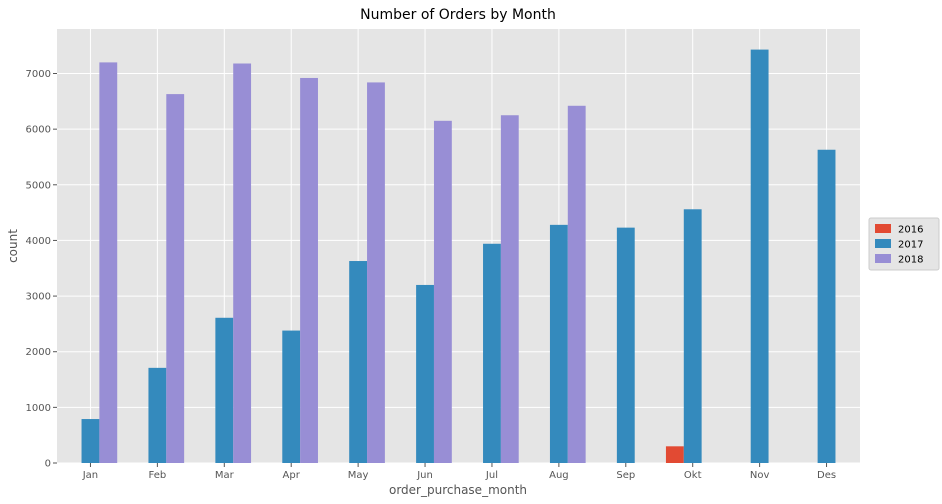 The width and height of the screenshot is (942, 504). I want to click on x-tick-label: Aug, so click(559, 475).